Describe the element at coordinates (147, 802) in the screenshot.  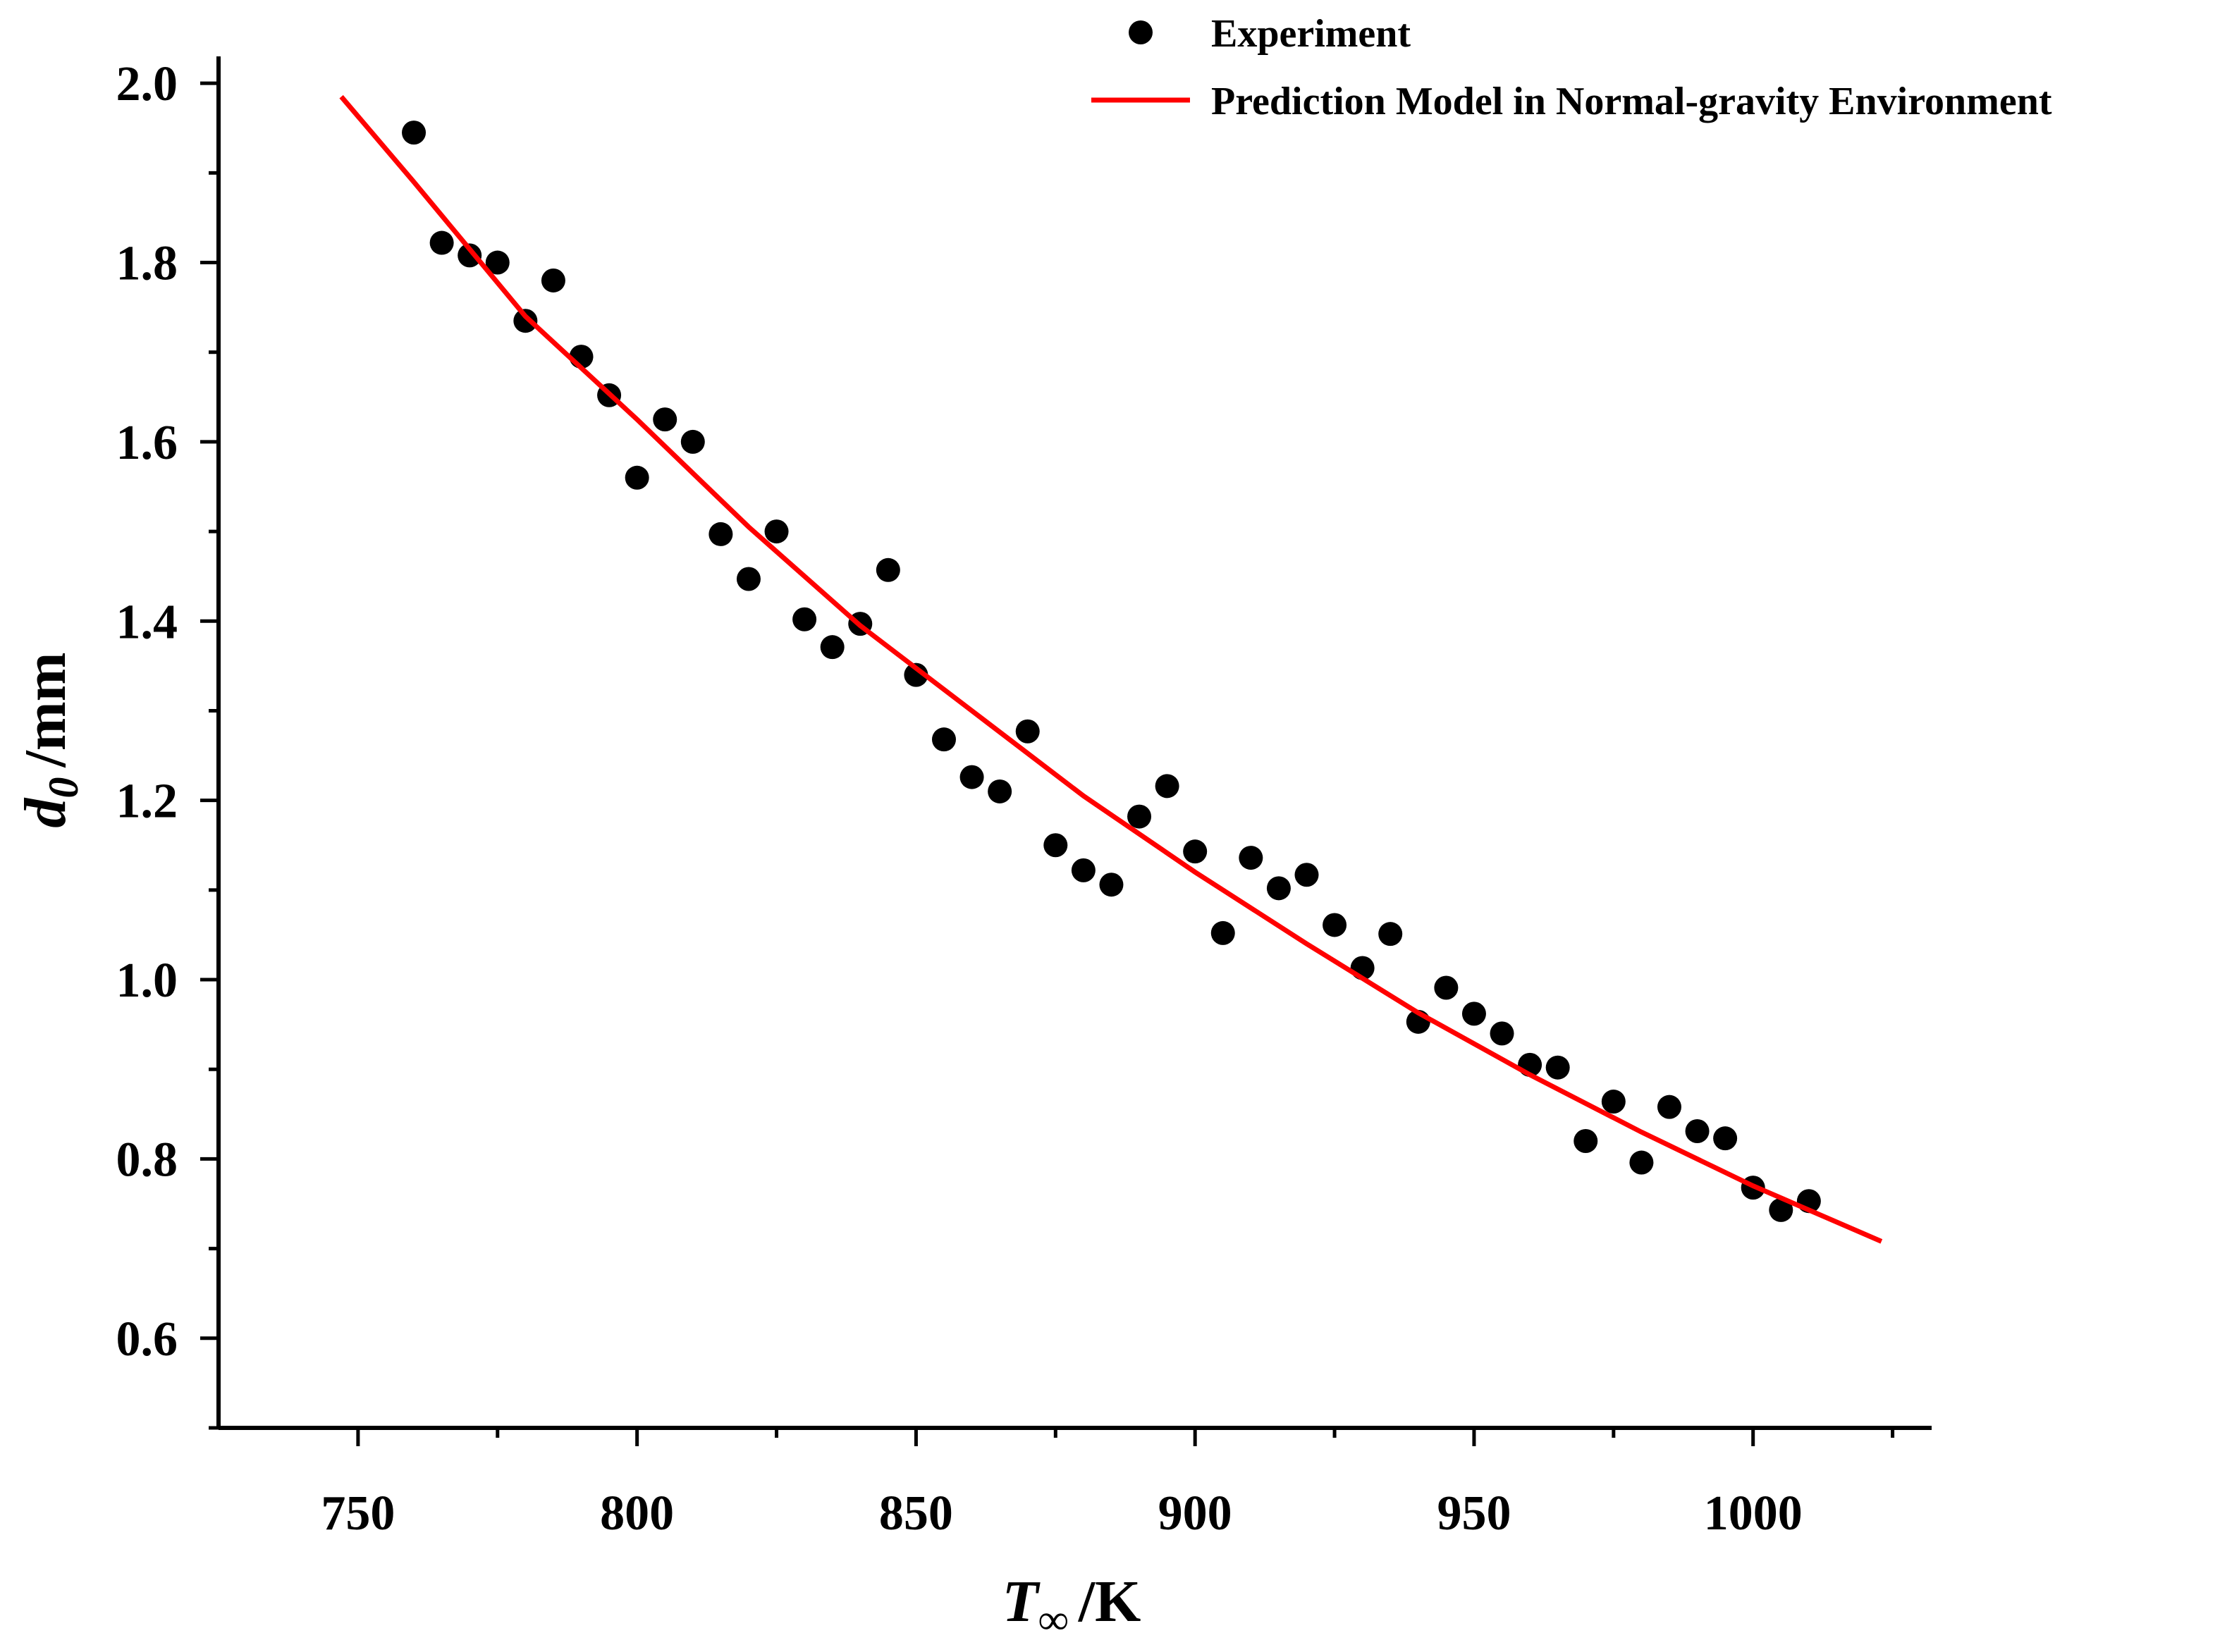
I see `y-tick-label: 1.2` at that location.